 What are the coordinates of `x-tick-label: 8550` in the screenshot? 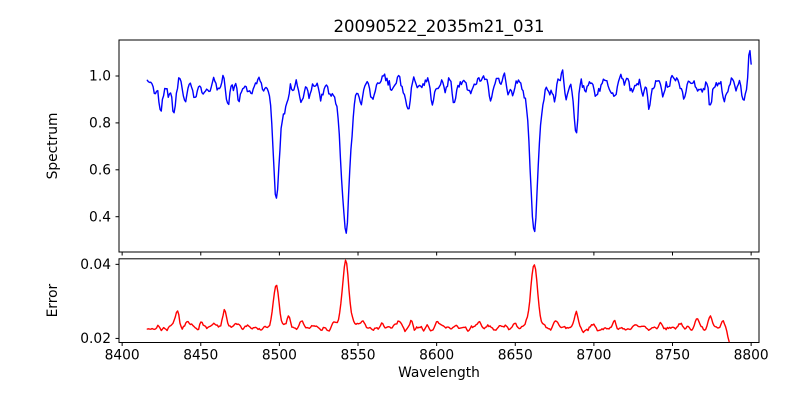 It's located at (357, 356).